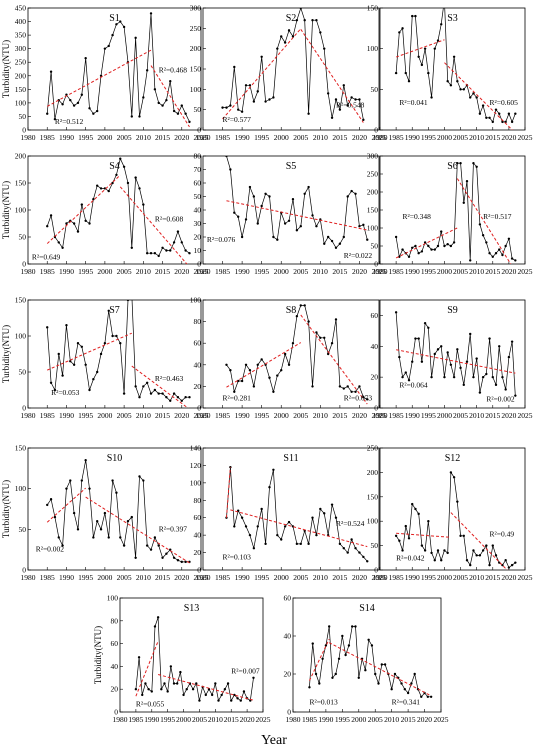 This screenshot has height=751, width=550. I want to click on x-tick-label: 2005, so click(124, 415).